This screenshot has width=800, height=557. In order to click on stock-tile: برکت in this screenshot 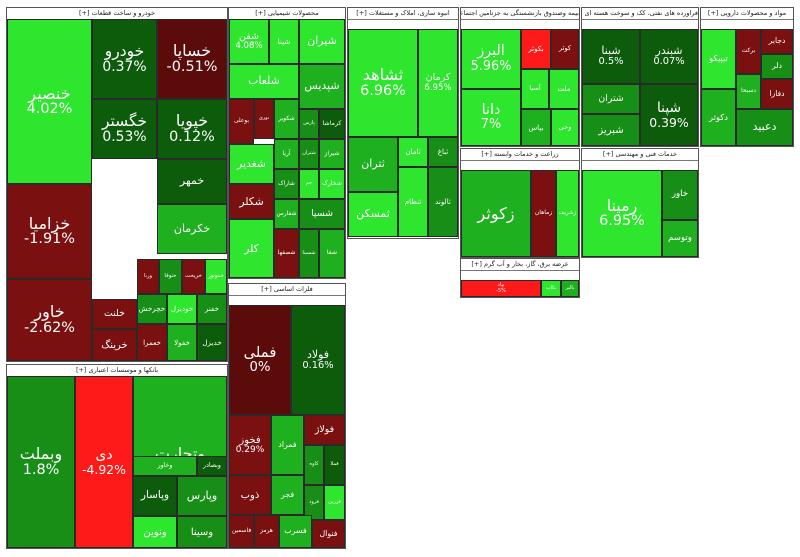, I will do `click(748, 51)`.